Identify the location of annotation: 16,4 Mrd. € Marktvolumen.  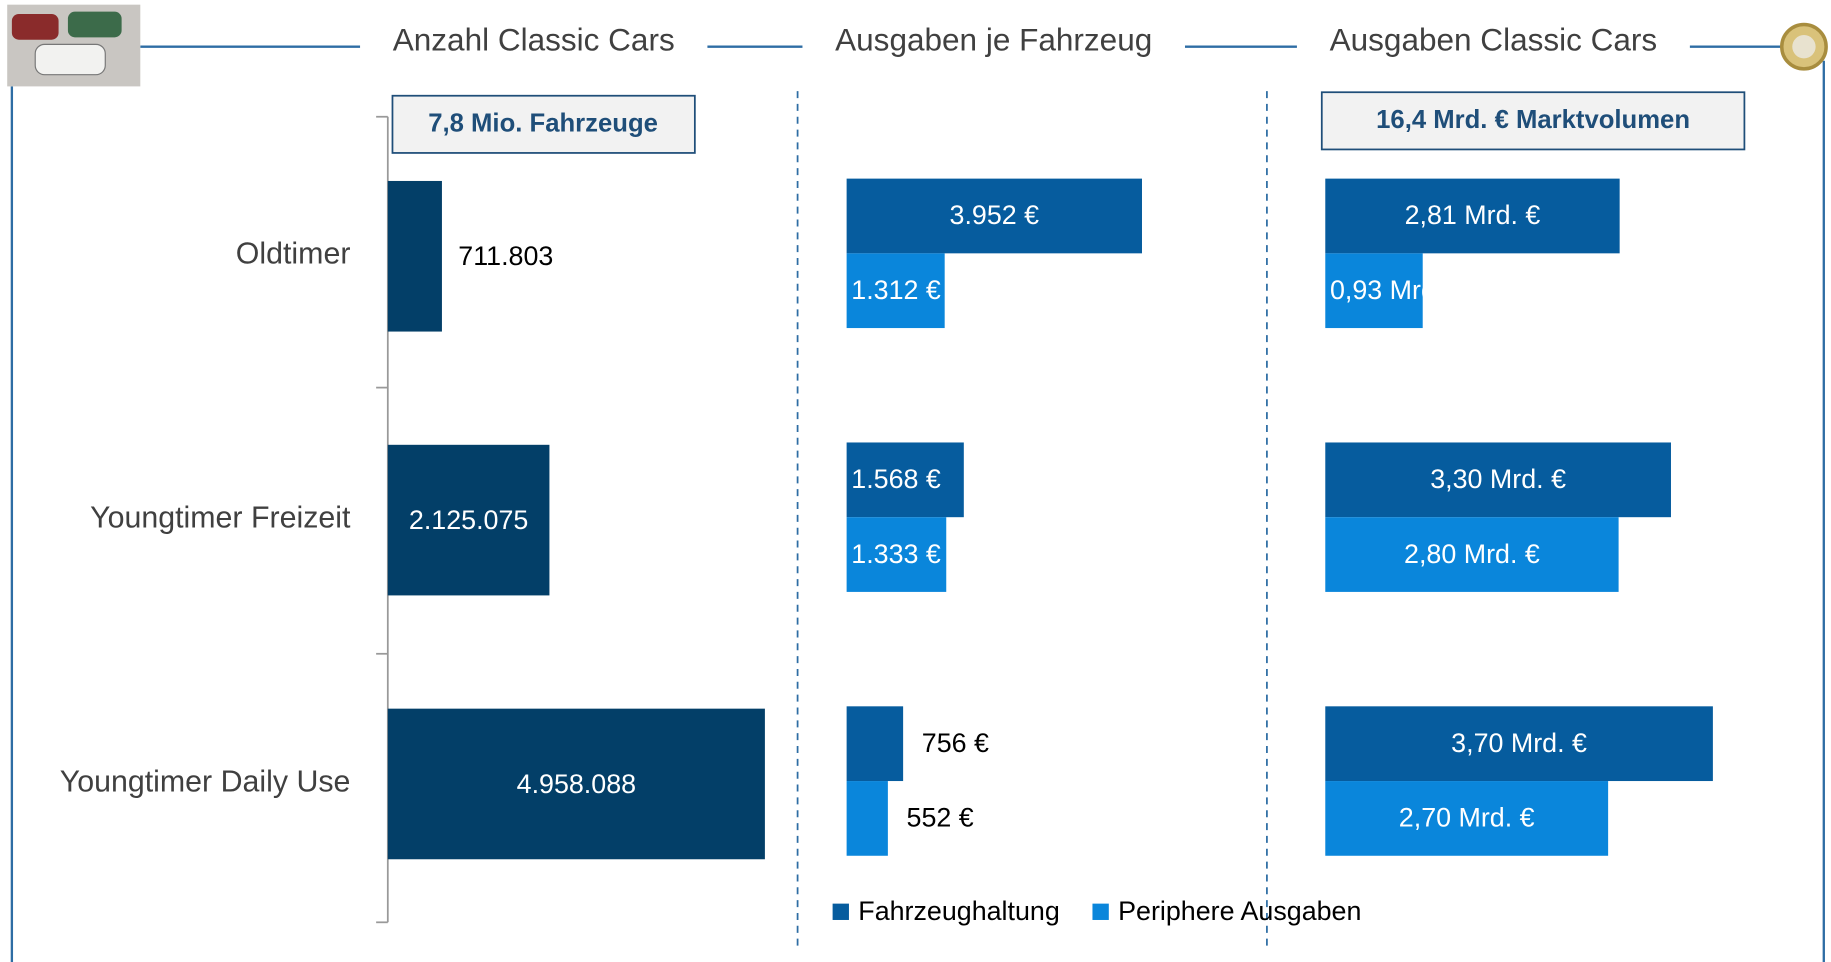
(1533, 120).